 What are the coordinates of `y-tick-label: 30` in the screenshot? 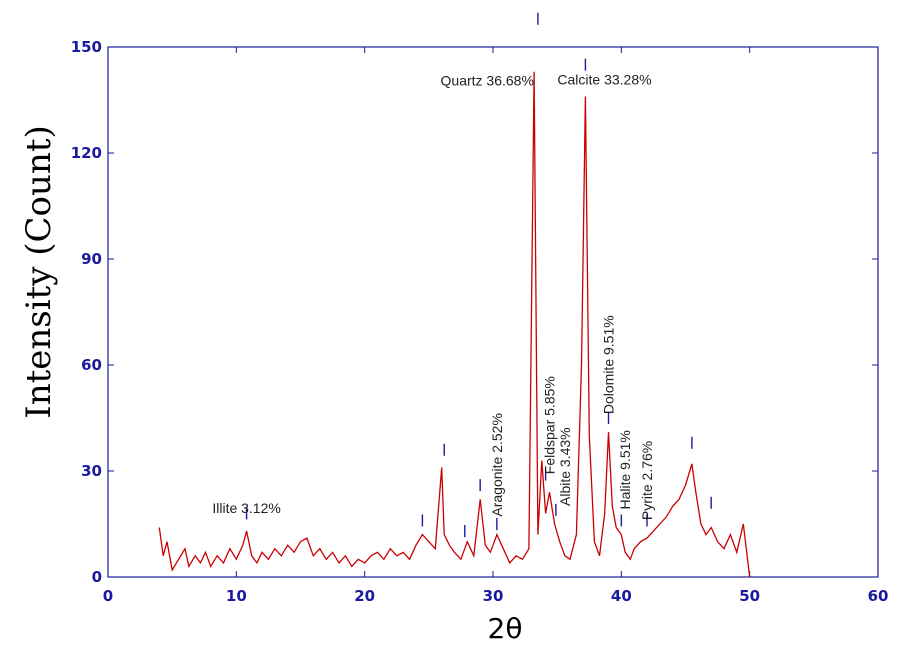 It's located at (91, 471).